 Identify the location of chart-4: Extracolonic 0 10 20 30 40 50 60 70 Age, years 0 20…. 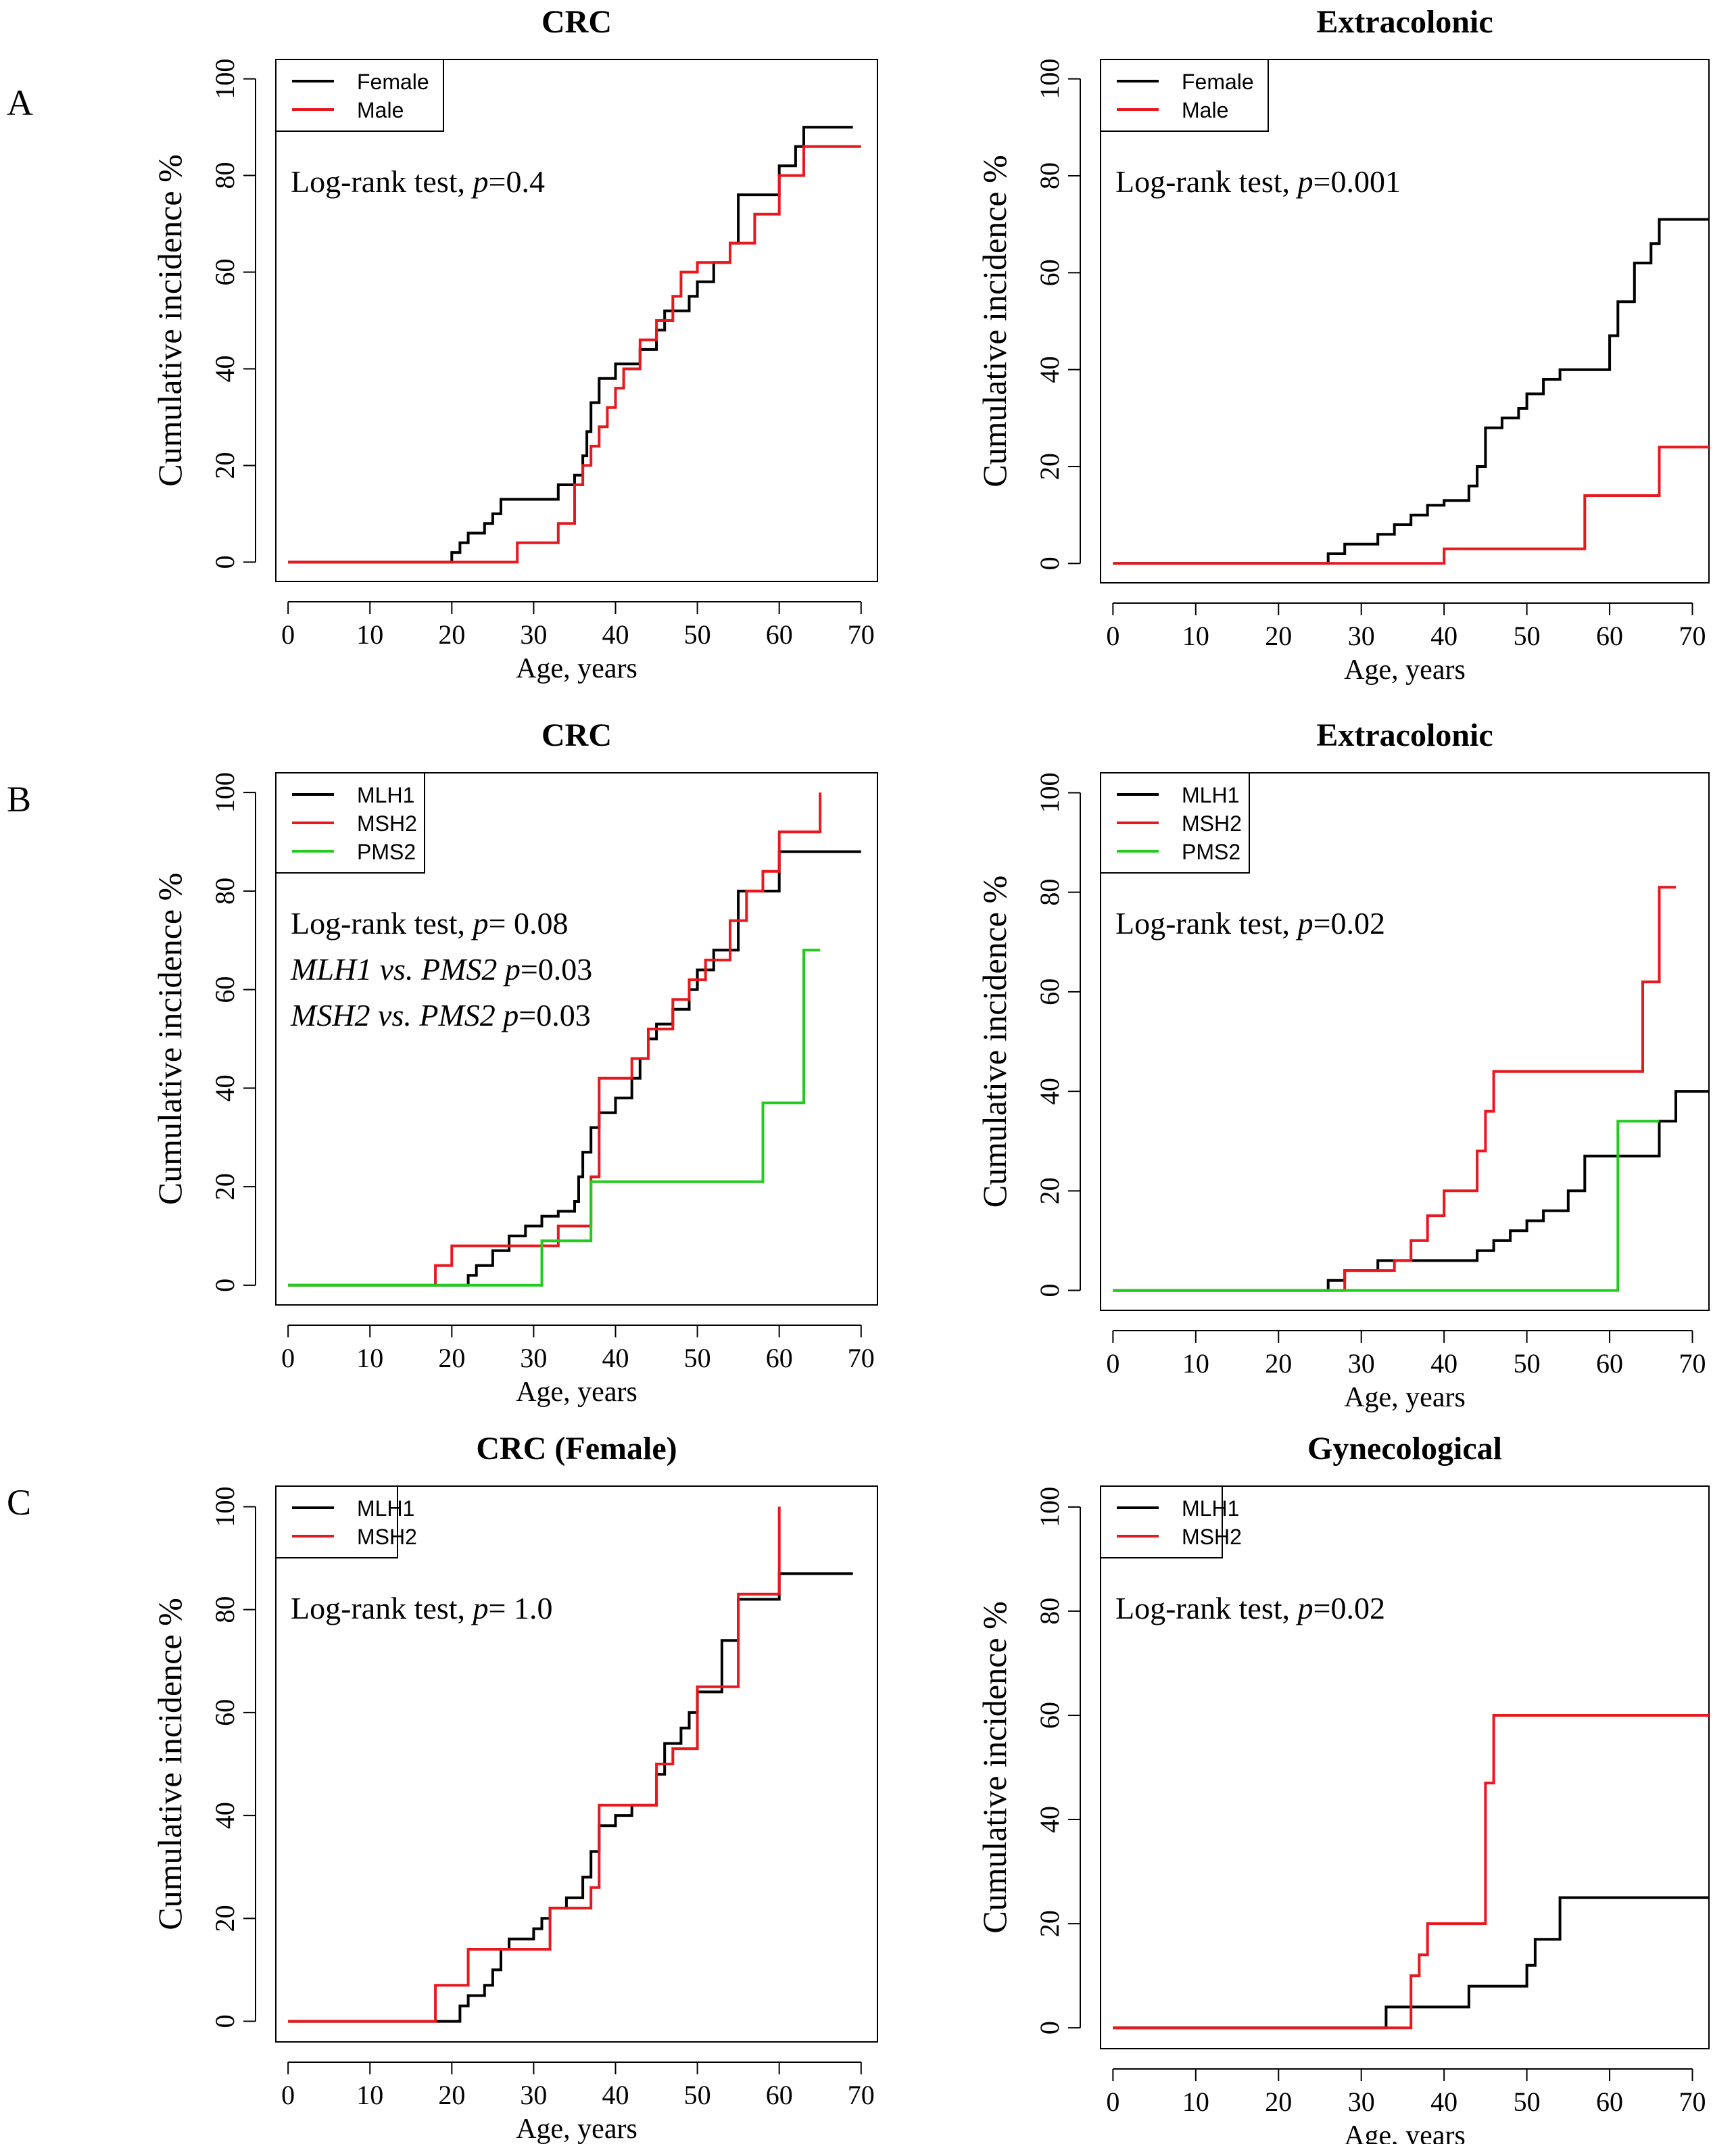
(1342, 1065).